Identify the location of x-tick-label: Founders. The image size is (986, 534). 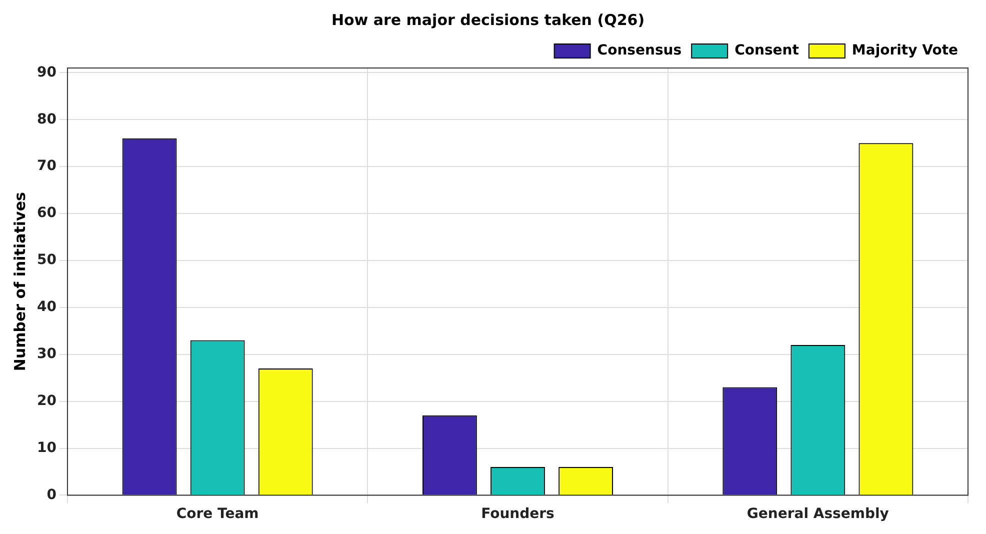
(517, 514).